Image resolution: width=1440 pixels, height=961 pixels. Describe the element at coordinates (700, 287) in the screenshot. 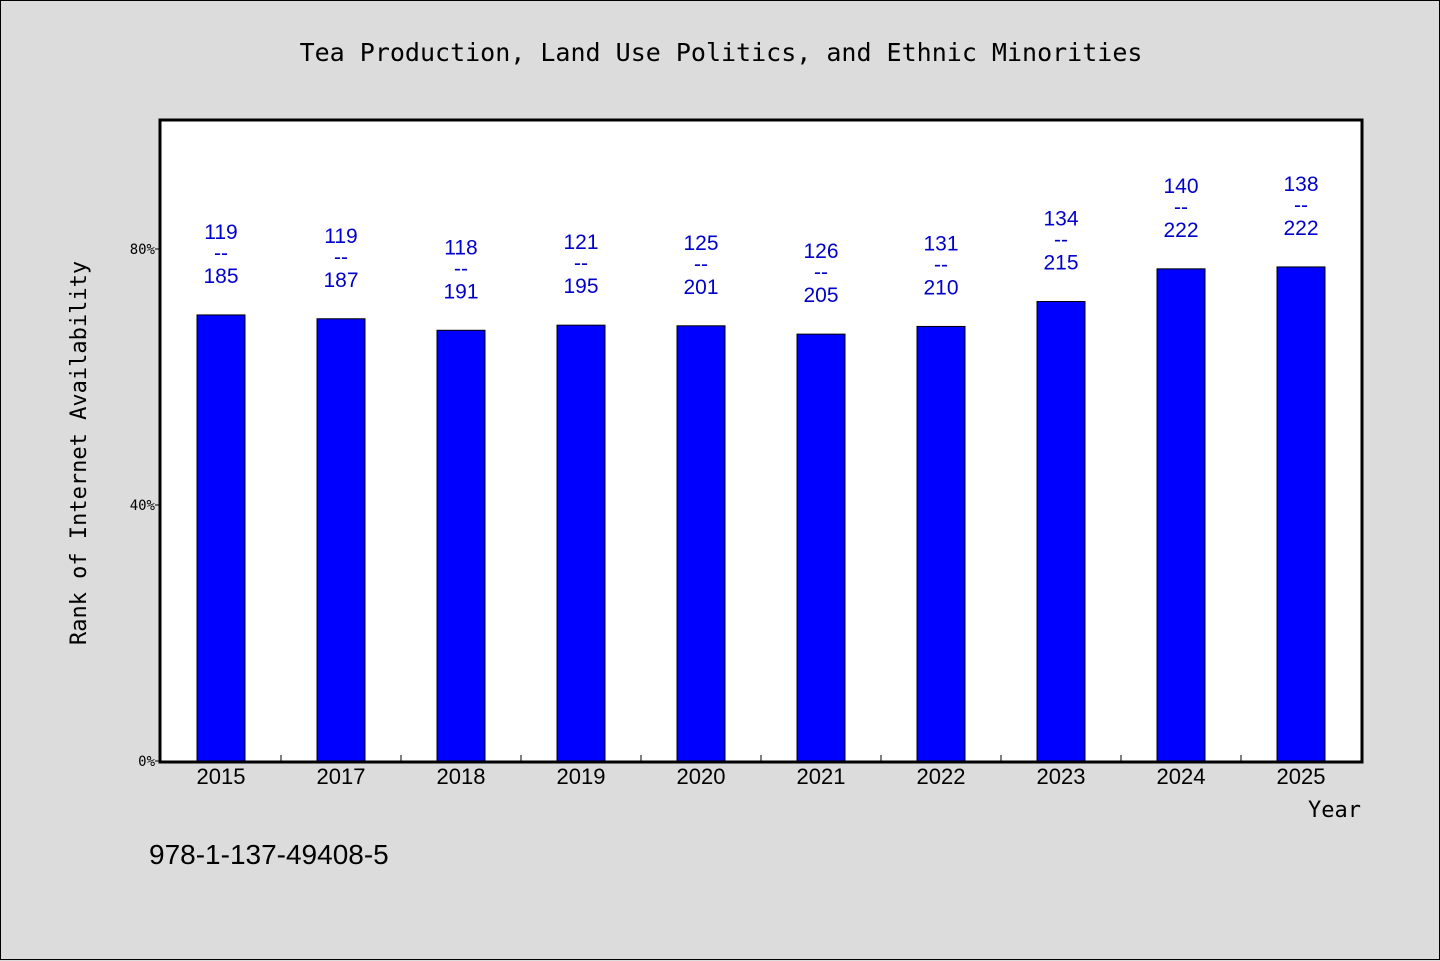

I see `data-label: 201` at that location.